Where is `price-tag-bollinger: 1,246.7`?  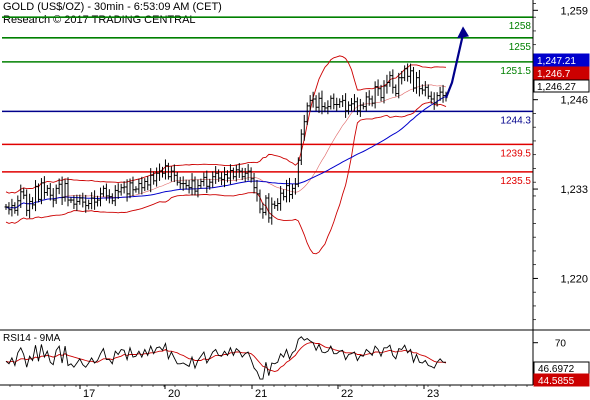 price-tag-bollinger: 1,246.7 is located at coordinates (554, 74).